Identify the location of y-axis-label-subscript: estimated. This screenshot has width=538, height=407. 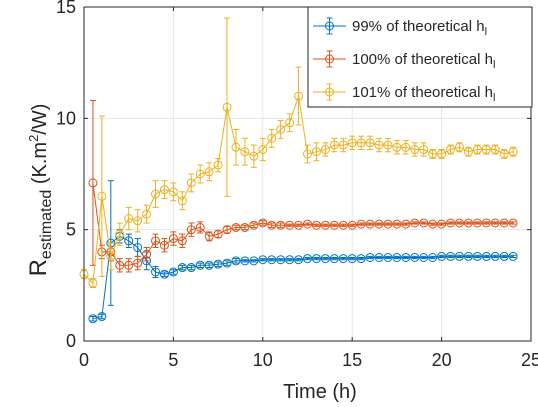
(46, 224).